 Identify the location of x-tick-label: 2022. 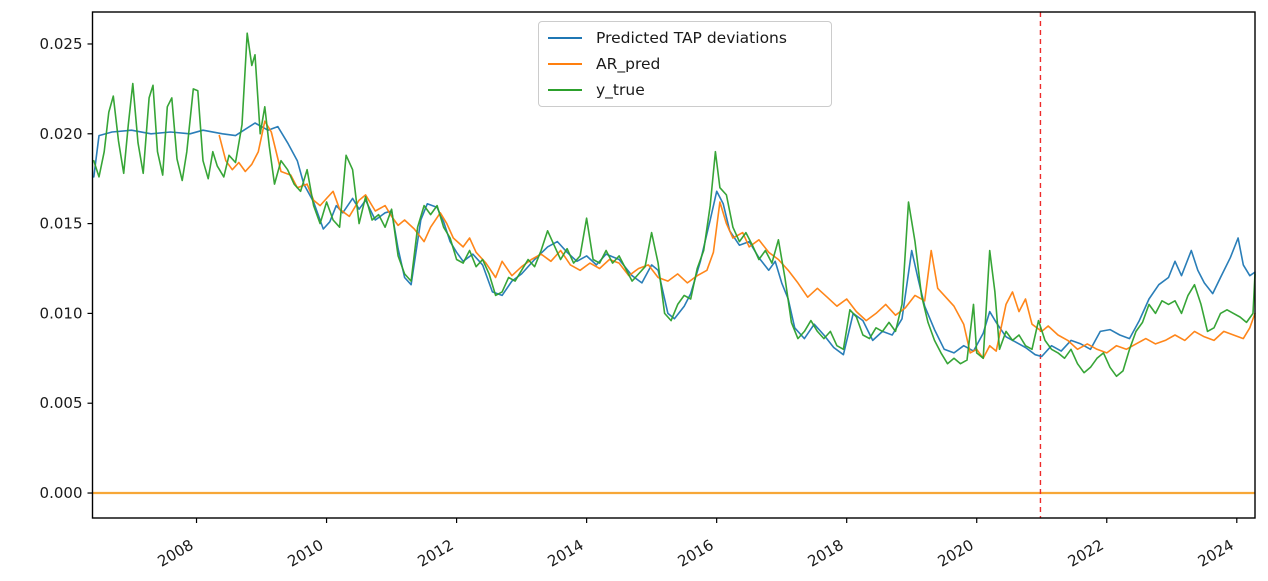
(1086, 553).